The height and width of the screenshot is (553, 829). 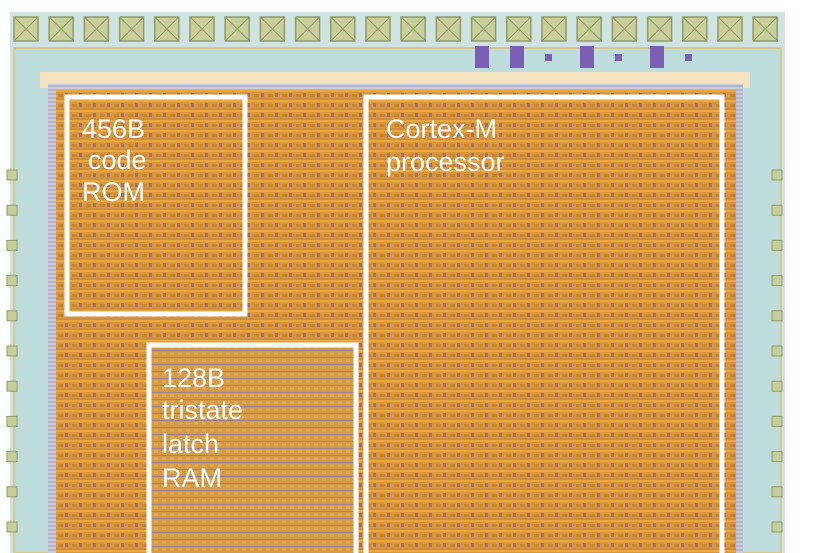 I want to click on ram-array, so click(x=252, y=449).